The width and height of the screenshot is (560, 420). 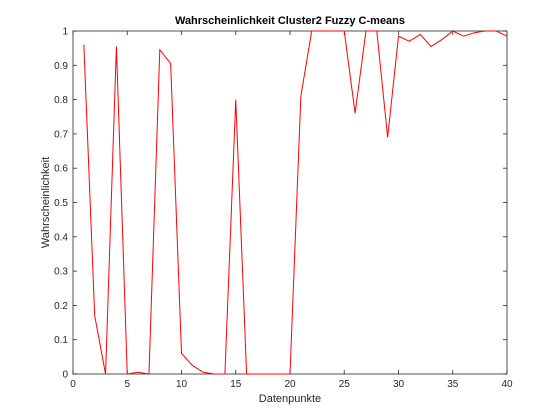 I want to click on x-tick-label: 35, so click(x=453, y=384).